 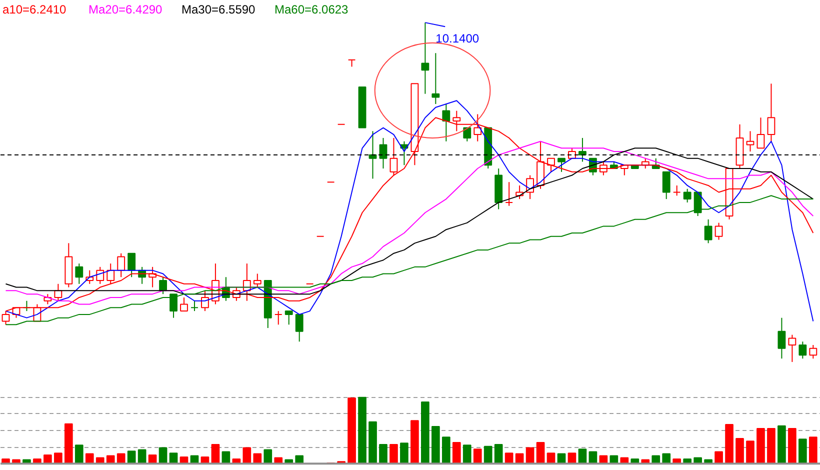 I want to click on annotation: 10.1400, so click(x=458, y=38).